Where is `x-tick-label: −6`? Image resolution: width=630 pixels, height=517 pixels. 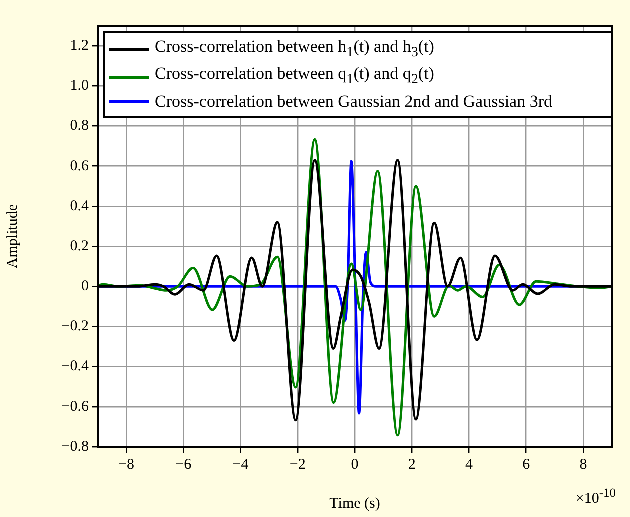
x-tick-label: −6 is located at coordinates (184, 464).